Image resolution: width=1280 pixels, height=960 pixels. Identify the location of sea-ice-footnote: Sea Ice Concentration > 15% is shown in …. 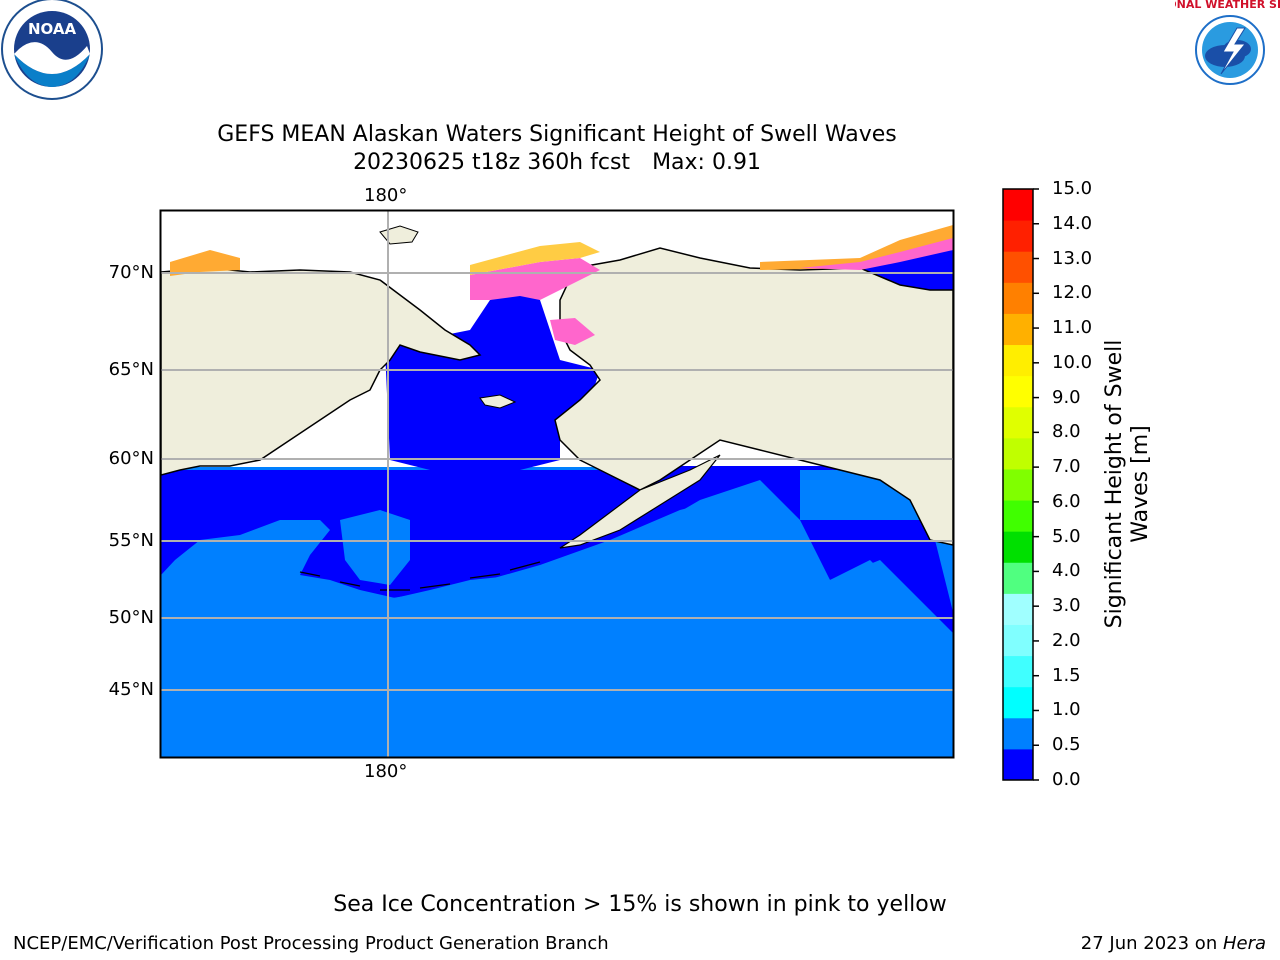
(640, 904).